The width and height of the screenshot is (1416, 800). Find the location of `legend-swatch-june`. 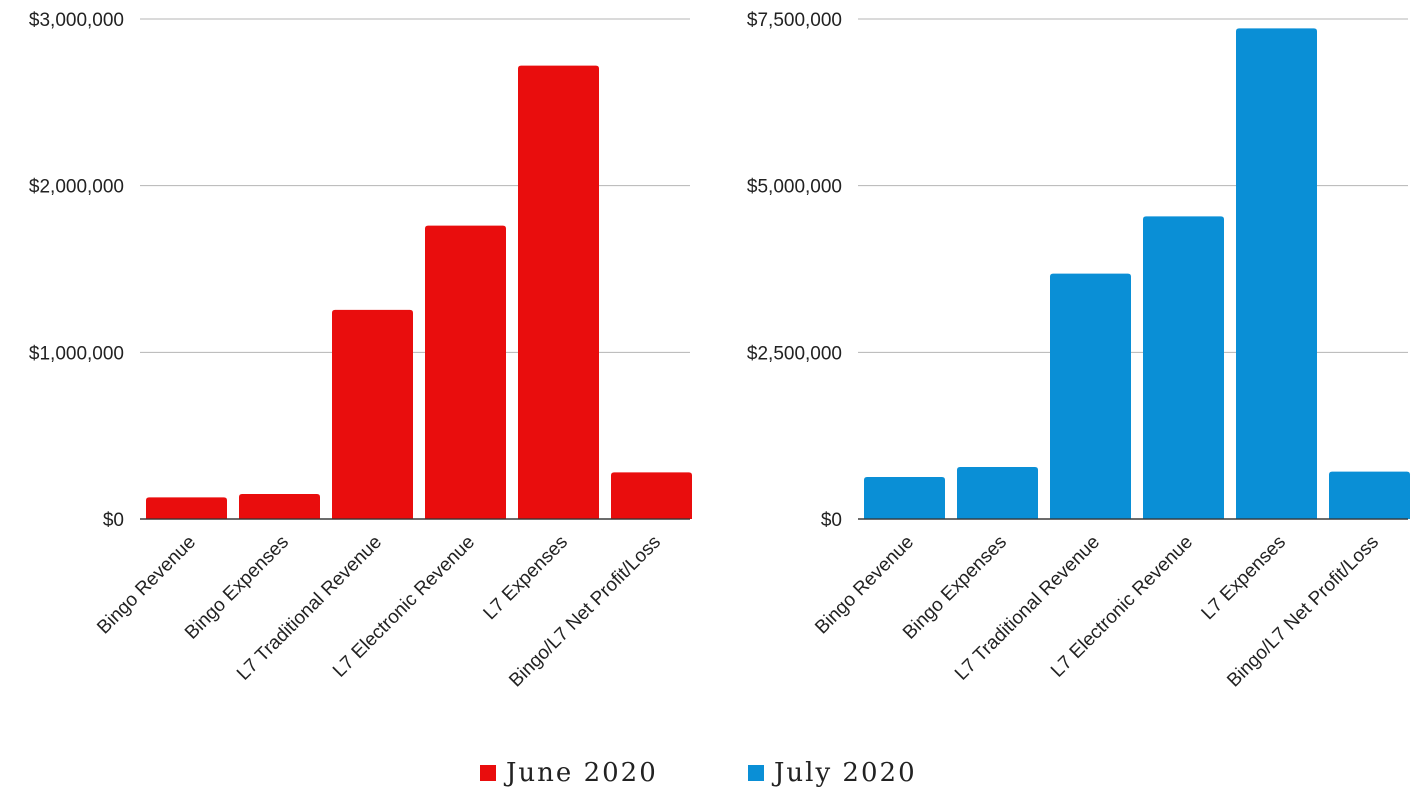

legend-swatch-june is located at coordinates (488, 773).